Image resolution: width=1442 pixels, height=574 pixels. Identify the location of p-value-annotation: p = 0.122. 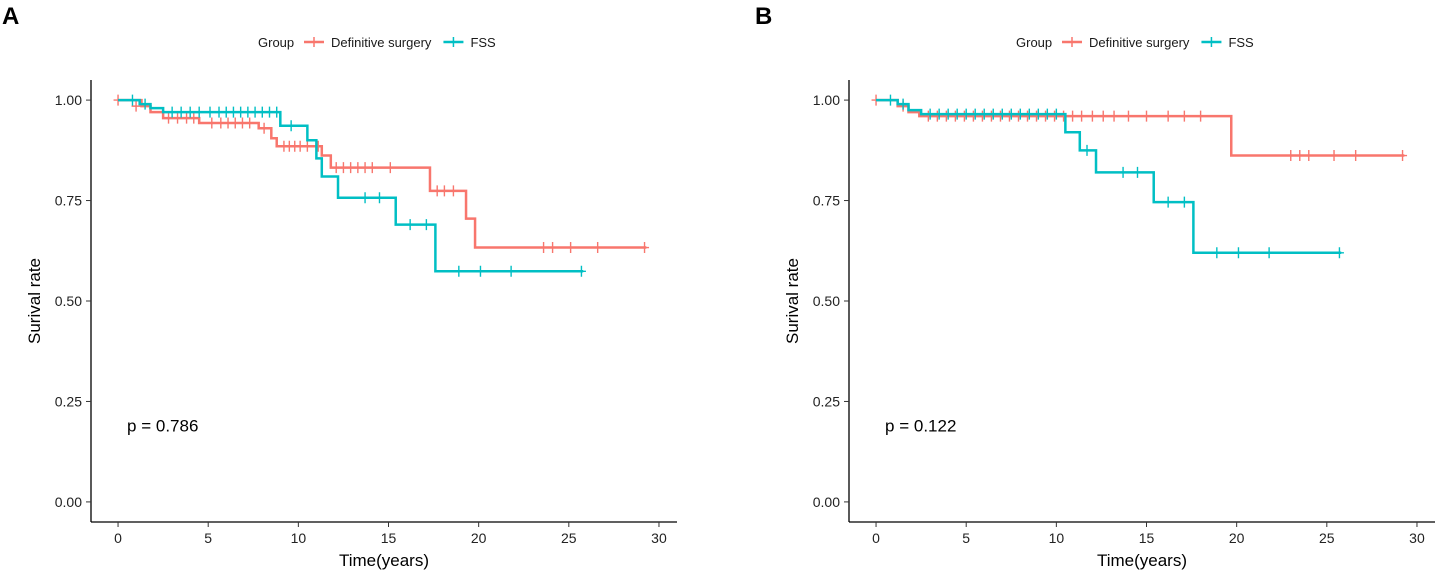
(920, 426).